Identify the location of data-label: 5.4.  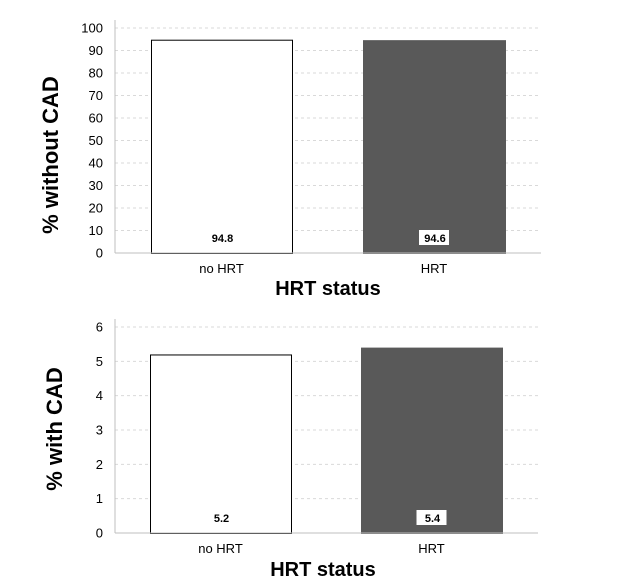
(433, 519).